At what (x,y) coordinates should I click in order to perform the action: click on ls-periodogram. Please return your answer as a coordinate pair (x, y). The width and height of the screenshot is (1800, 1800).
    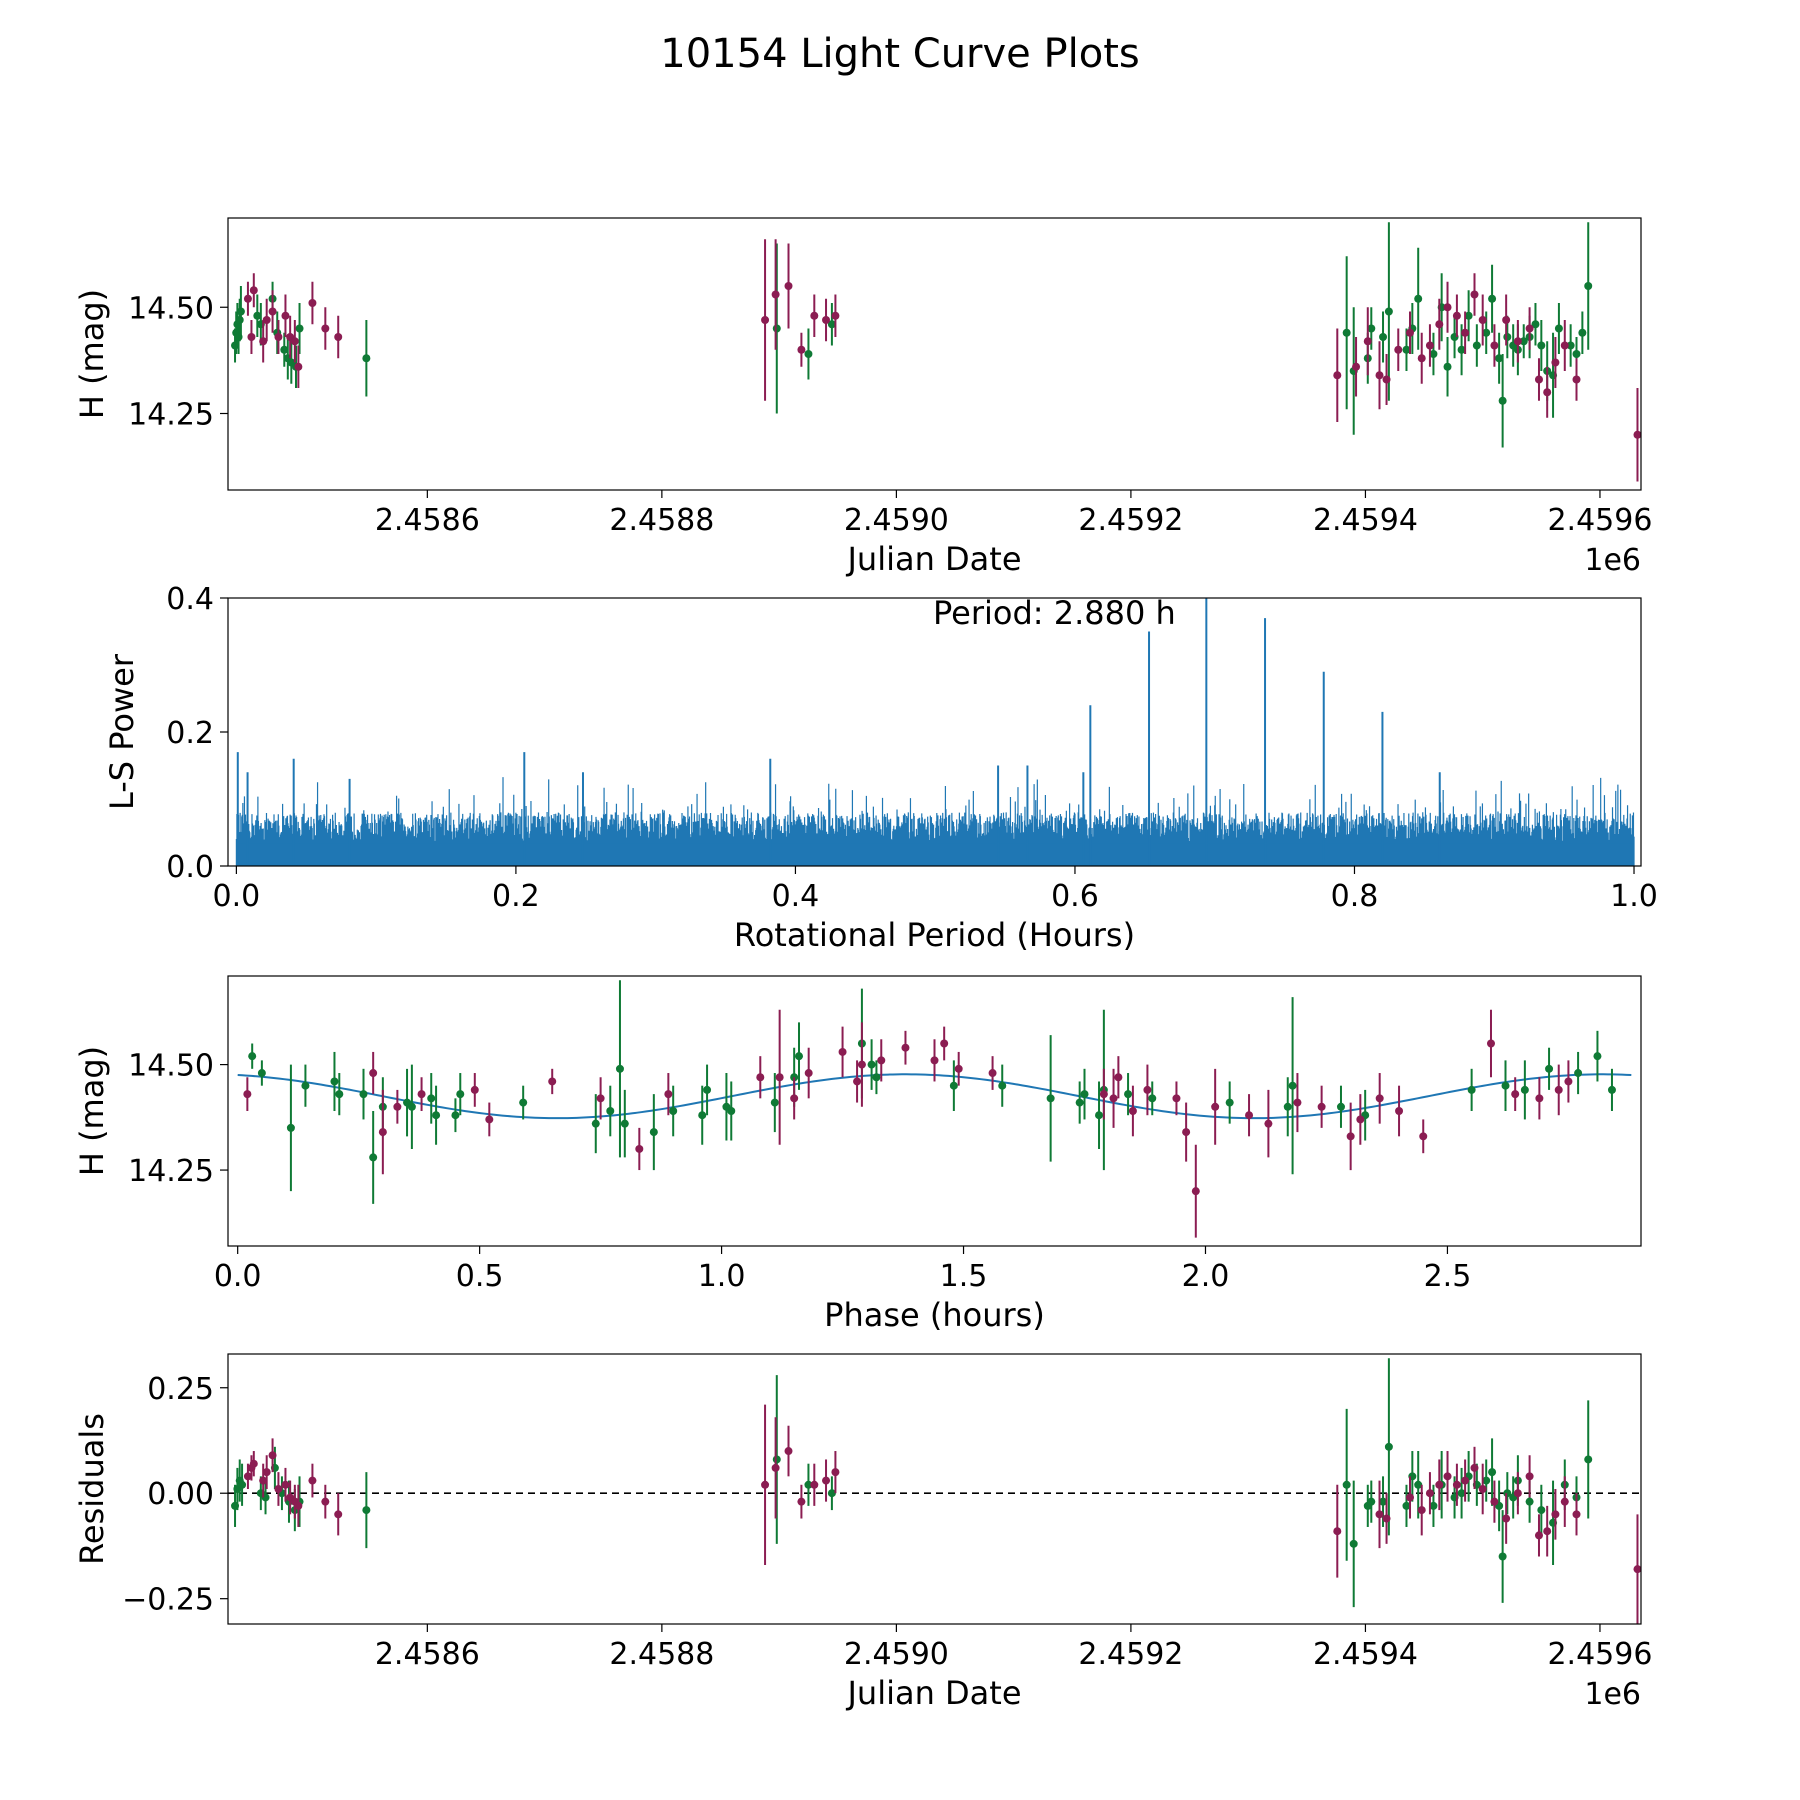
    Looking at the image, I should click on (935, 732).